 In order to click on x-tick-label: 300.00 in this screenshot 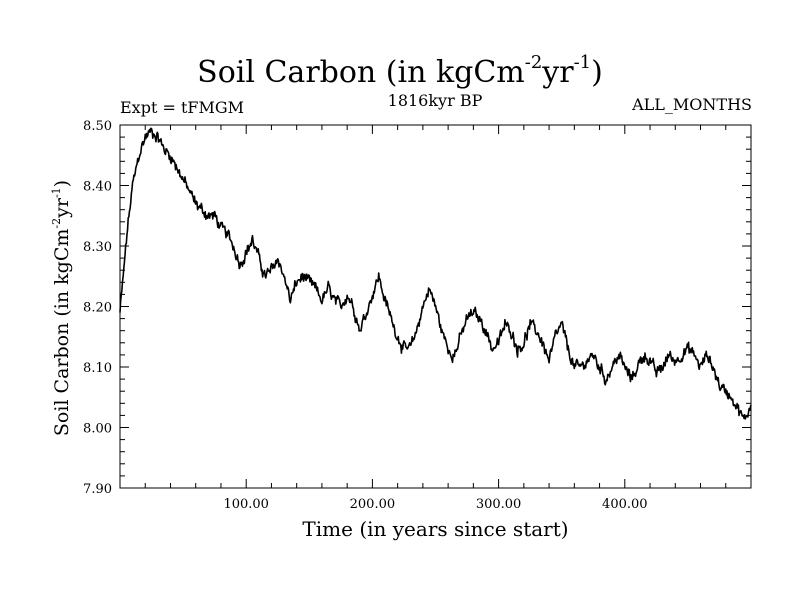, I will do `click(499, 504)`.